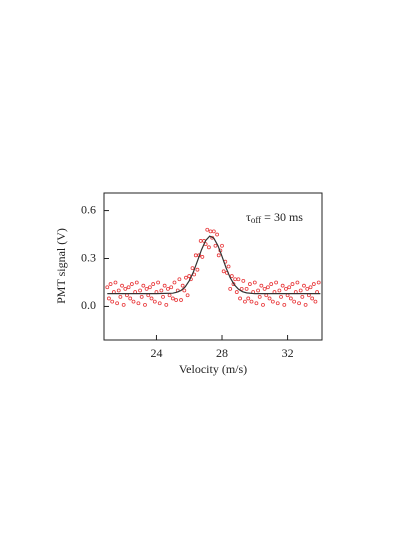 This screenshot has height=537, width=415. Describe the element at coordinates (156, 353) in the screenshot. I see `x-tick-label: 24` at that location.